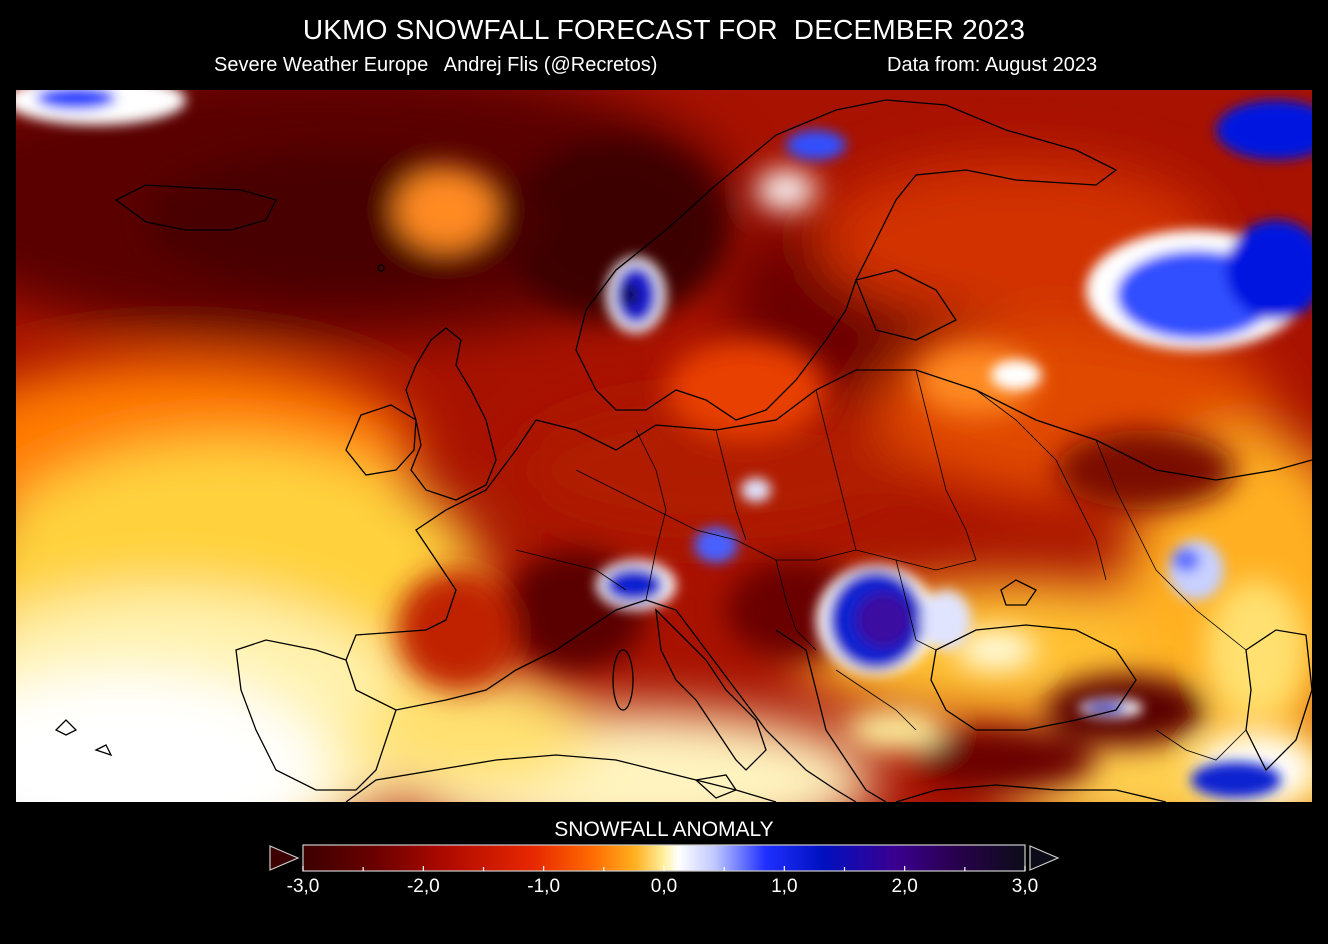 The image size is (1328, 944). I want to click on madeira-outline, so click(103, 750).